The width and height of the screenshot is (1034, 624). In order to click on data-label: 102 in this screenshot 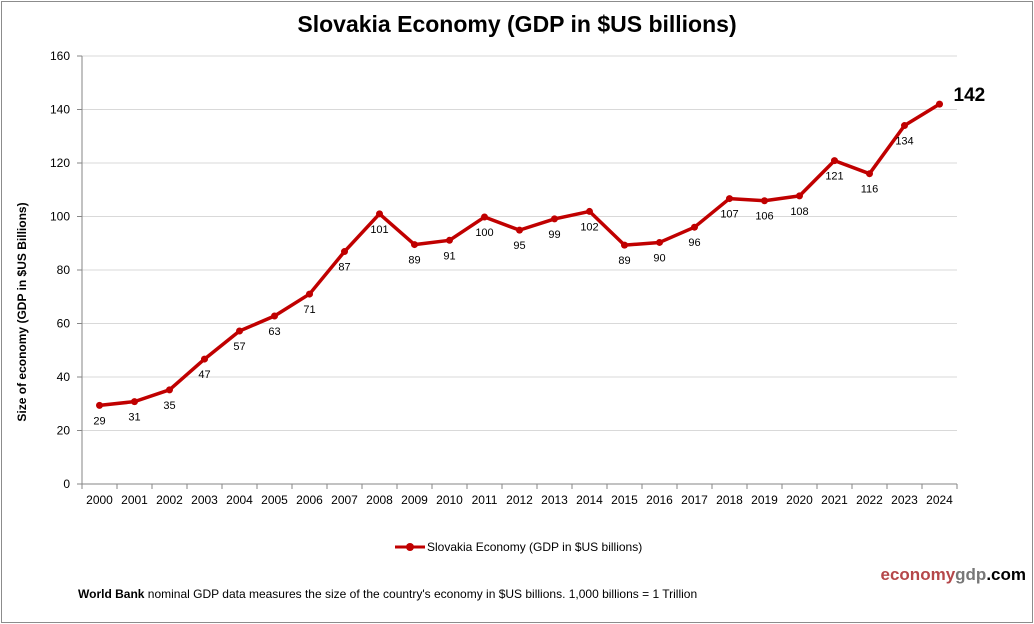, I will do `click(589, 227)`.